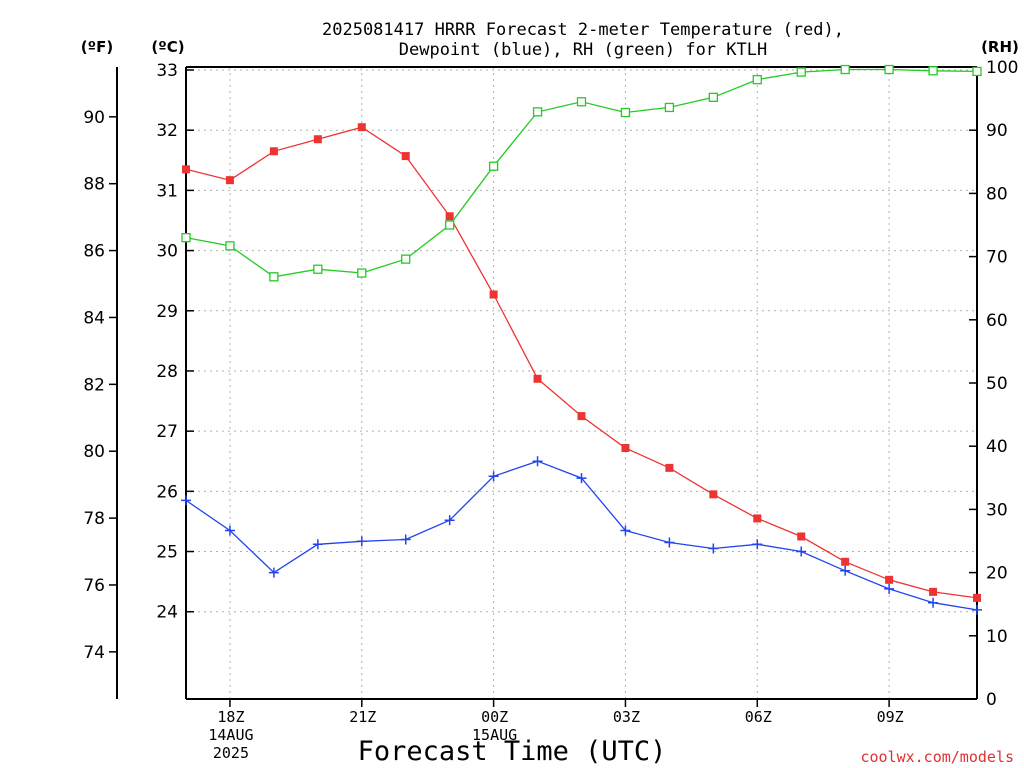 This screenshot has height=768, width=1024. Describe the element at coordinates (94, 385) in the screenshot. I see `fahrenheit-tick-label: 82` at that location.